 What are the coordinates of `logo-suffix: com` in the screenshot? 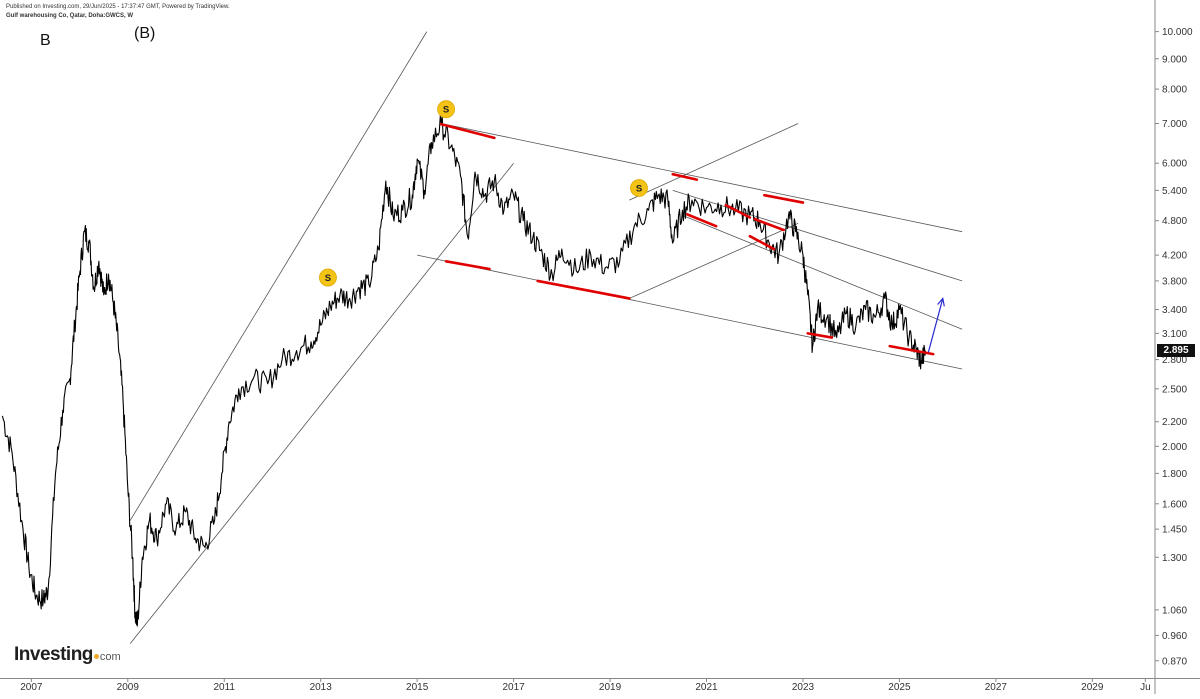 It's located at (110, 657).